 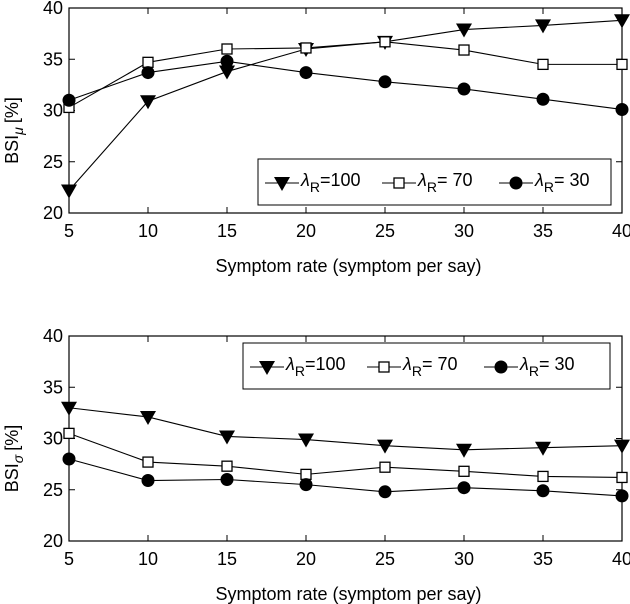 What do you see at coordinates (14, 130) in the screenshot?
I see `y-axis-label: BSIμ[%]` at bounding box center [14, 130].